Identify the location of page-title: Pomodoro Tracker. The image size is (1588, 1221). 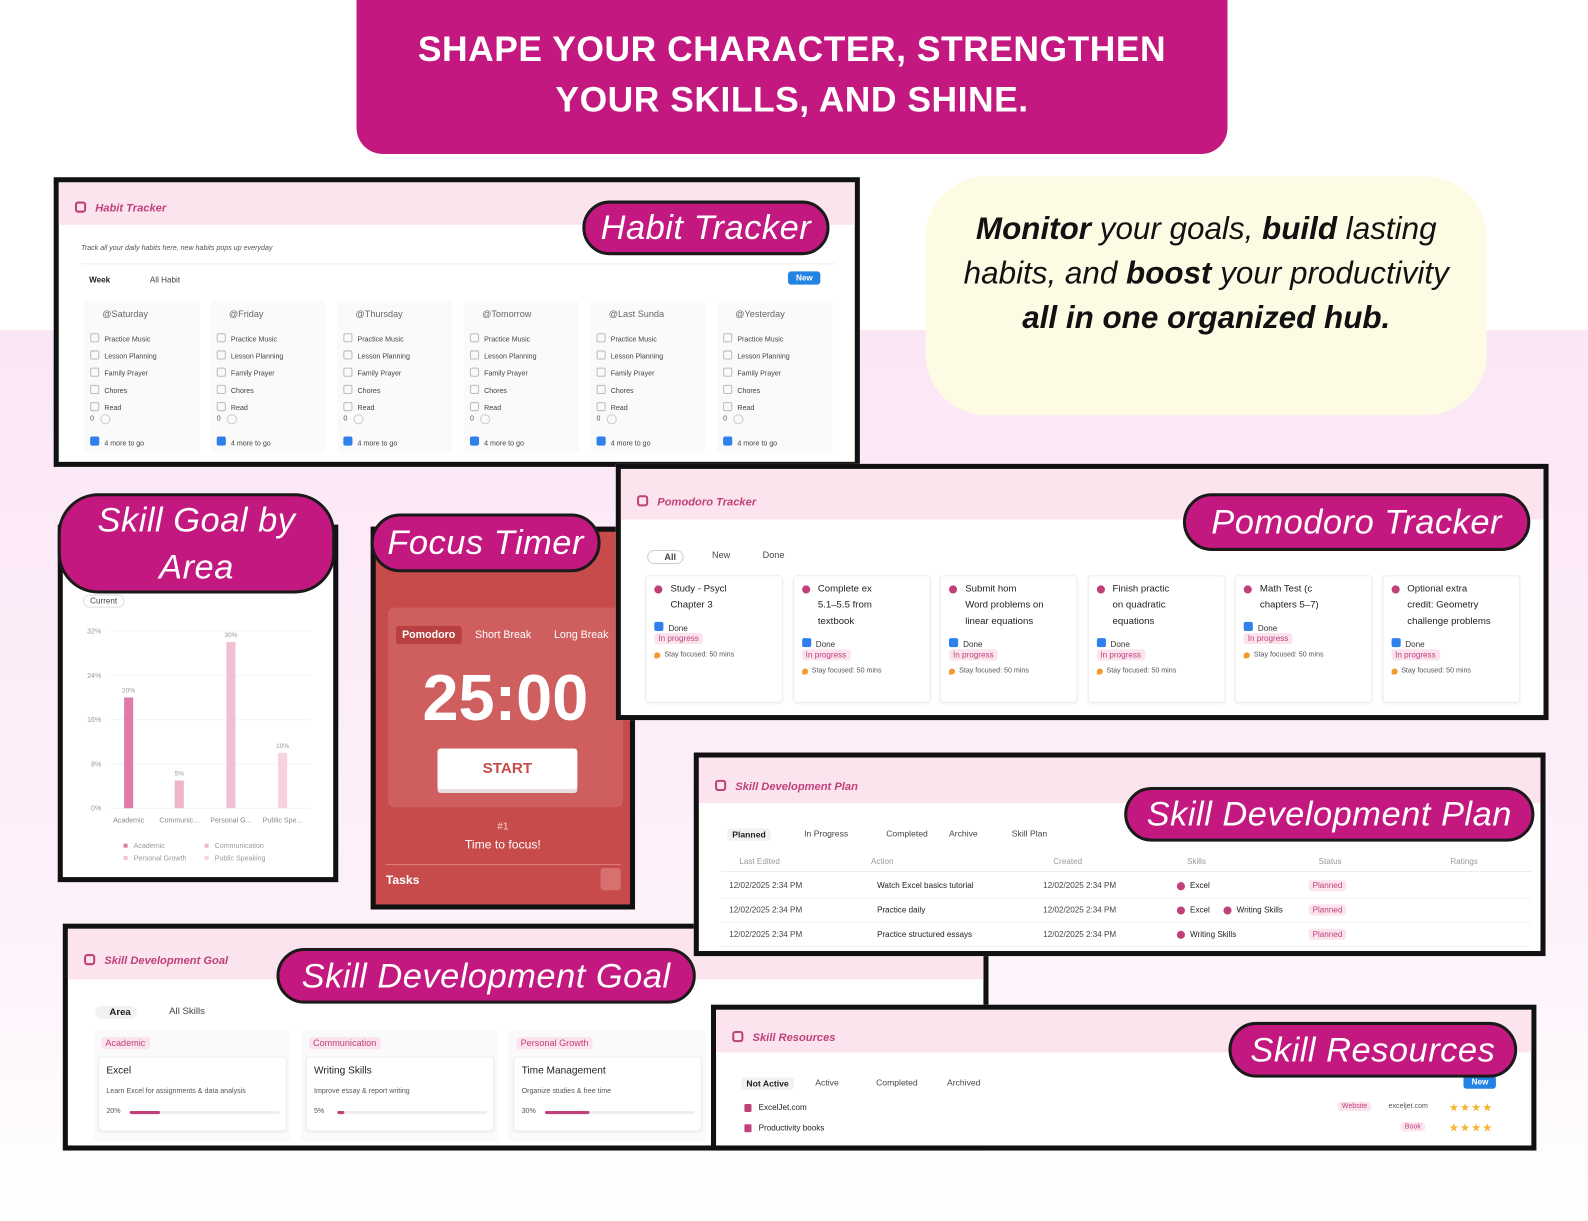
(707, 502).